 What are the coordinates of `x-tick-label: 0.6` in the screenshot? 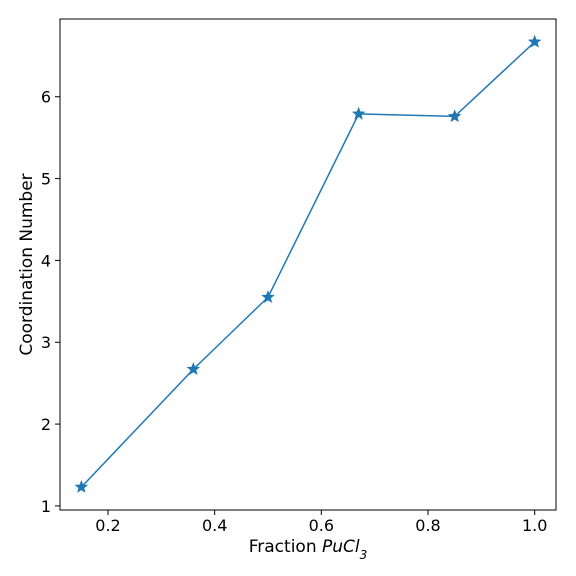 It's located at (321, 525).